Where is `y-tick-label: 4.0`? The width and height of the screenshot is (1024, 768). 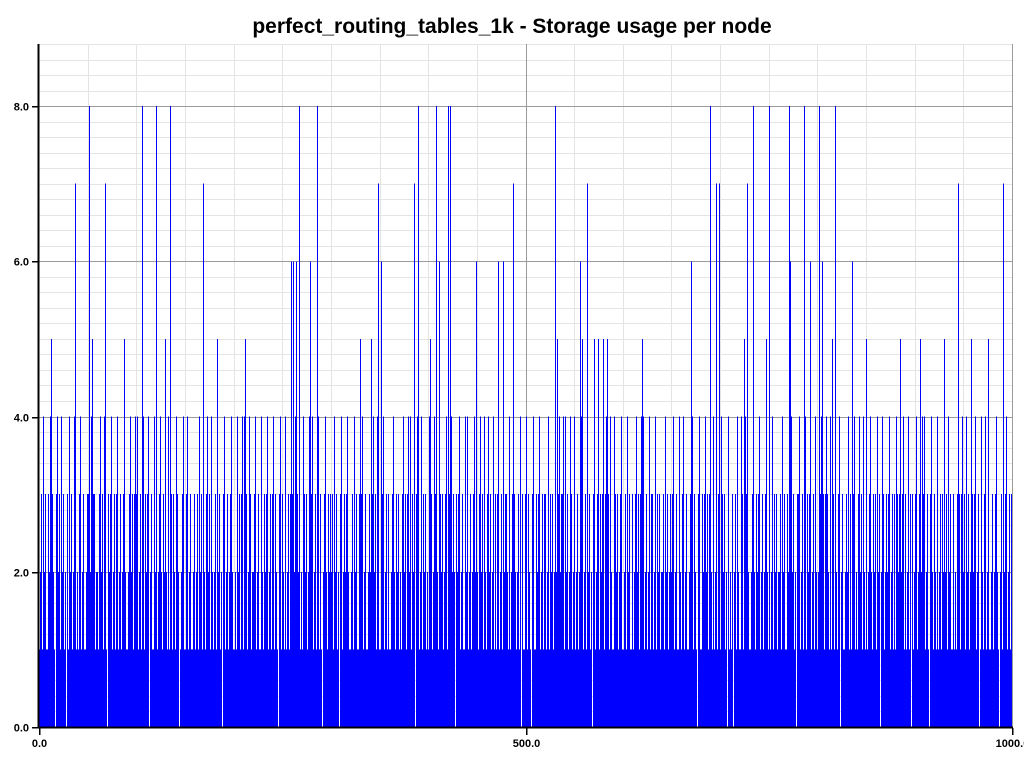
y-tick-label: 4.0 is located at coordinates (21, 419).